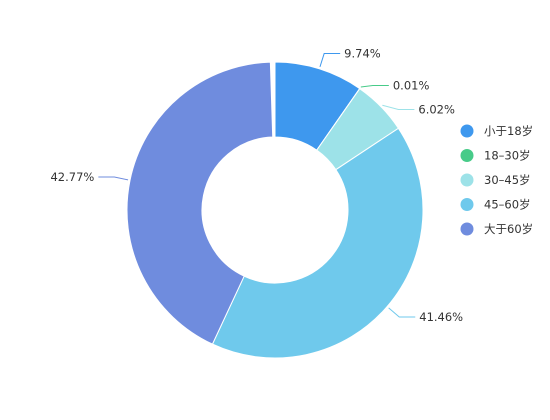  I want to click on legend-label-45-60: 45–60岁, so click(507, 205).